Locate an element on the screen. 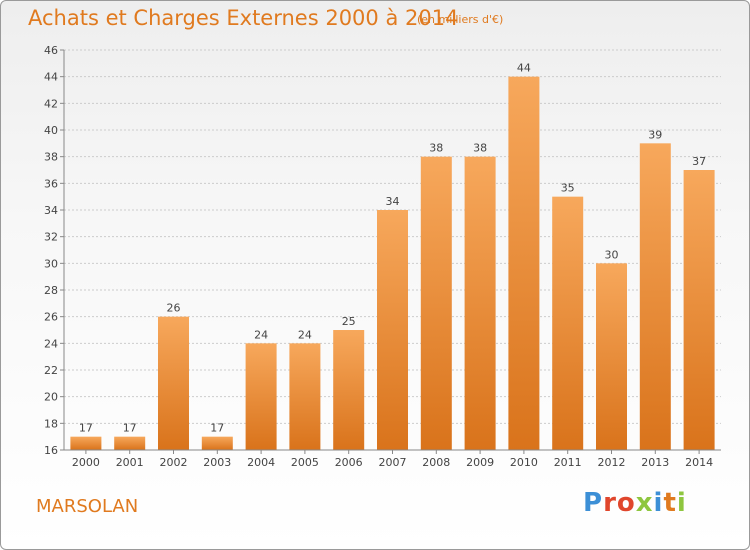  y-tick-label: 42 is located at coordinates (51, 103).